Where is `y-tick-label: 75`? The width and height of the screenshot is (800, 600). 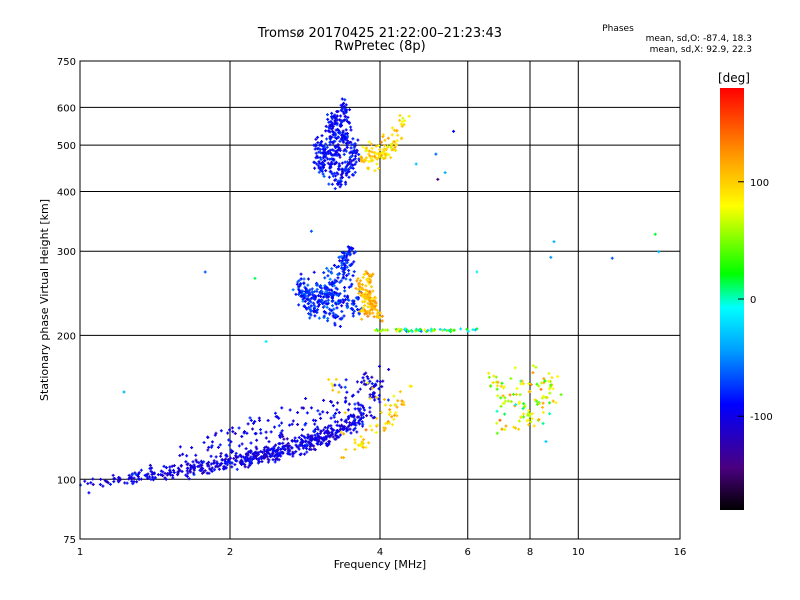
y-tick-label: 75 is located at coordinates (69, 540).